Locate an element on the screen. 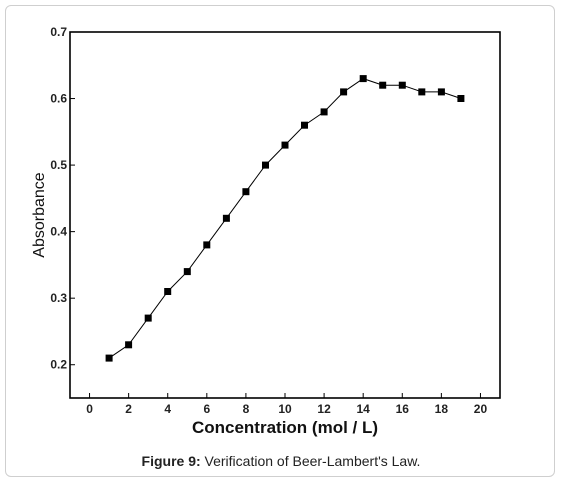 The image size is (562, 484). y-tick-label: 0.7 is located at coordinates (58, 32).